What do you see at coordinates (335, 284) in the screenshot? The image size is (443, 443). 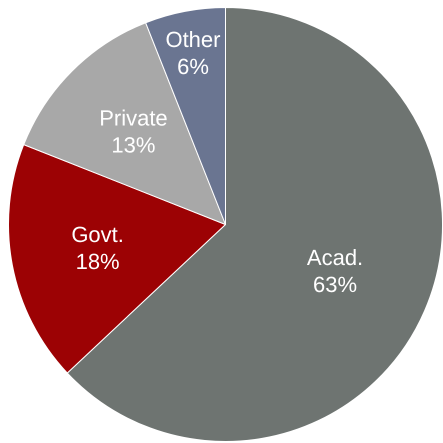 I see `data-label: 63%` at bounding box center [335, 284].